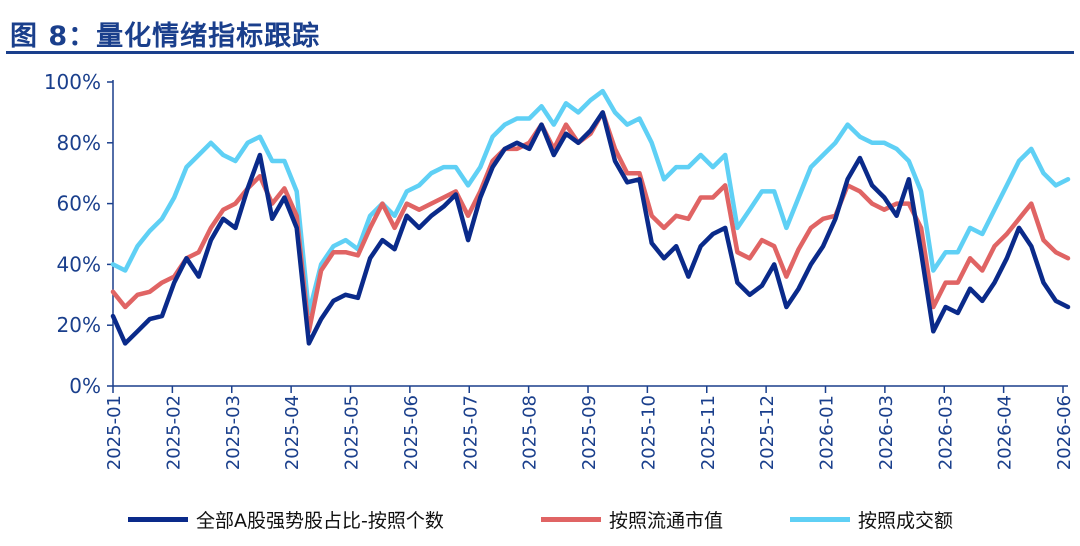 This screenshot has height=546, width=1080. What do you see at coordinates (1064, 432) in the screenshot?
I see `x-tick-label: 2026-06` at bounding box center [1064, 432].